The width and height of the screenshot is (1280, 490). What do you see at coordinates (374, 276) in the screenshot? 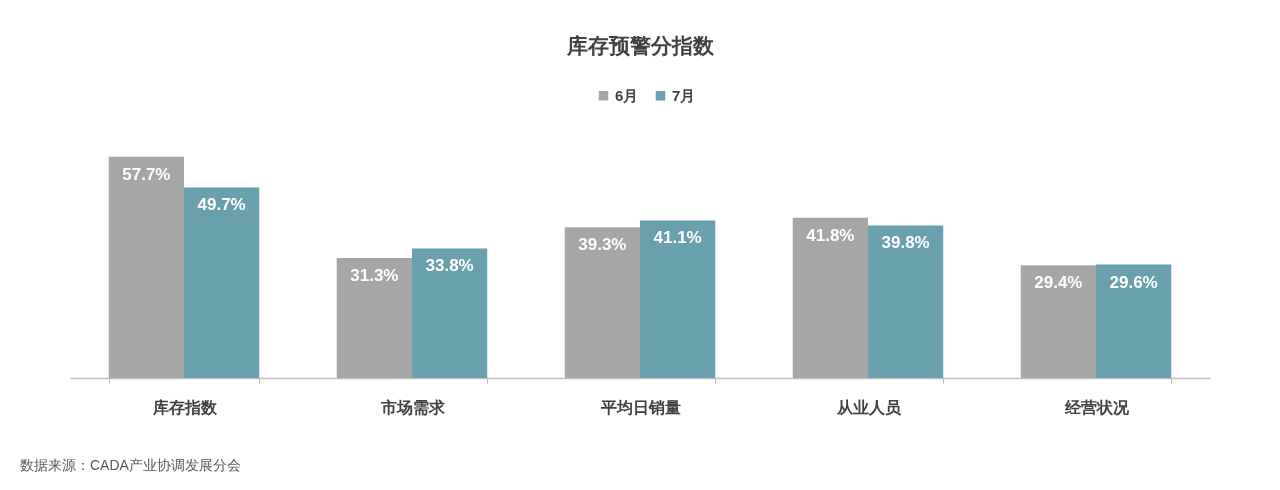
I see `data-label: 31.3%` at bounding box center [374, 276].